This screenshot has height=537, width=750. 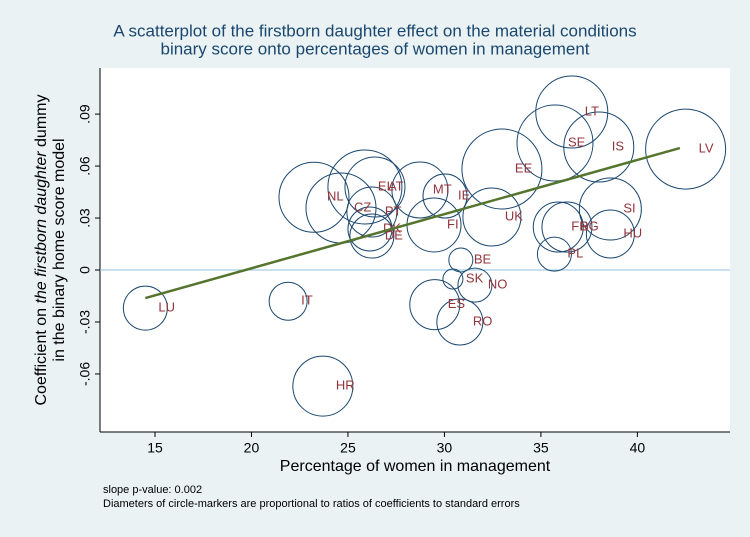 What do you see at coordinates (394, 234) in the screenshot?
I see `point-label: DE` at bounding box center [394, 234].